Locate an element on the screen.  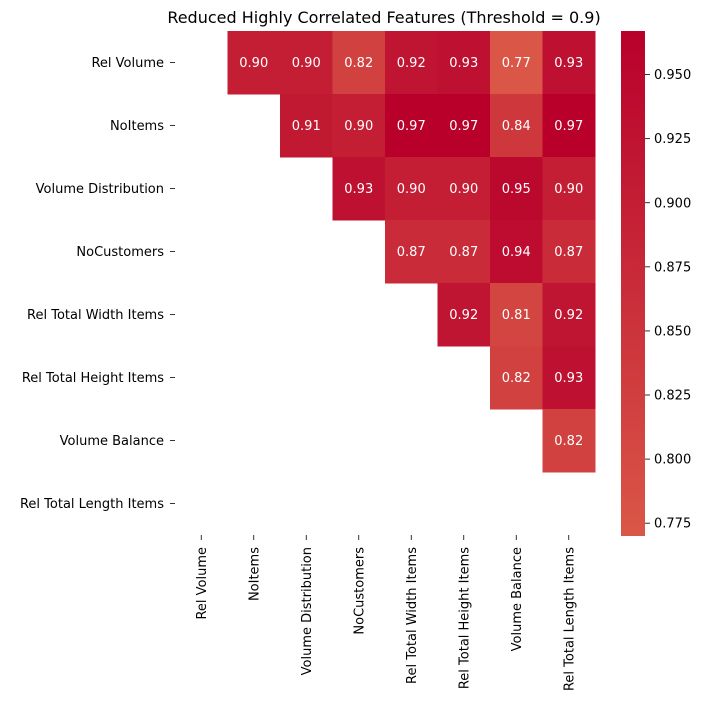
row-label: Volume Distribution is located at coordinates (100, 189).